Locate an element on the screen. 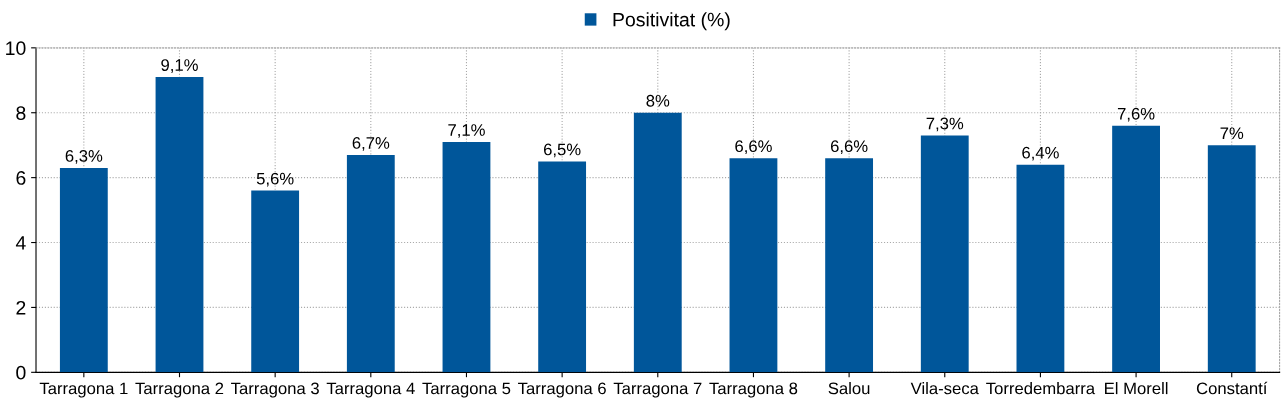 This screenshot has height=416, width=1286. data-label: 6,3% is located at coordinates (84, 157).